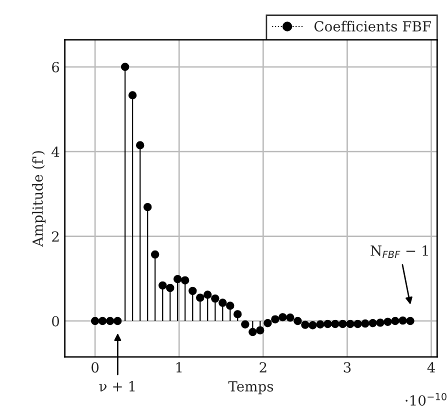 The width and height of the screenshot is (447, 419). I want to click on annotation: N$_{FBF}$ − 1, so click(399, 251).